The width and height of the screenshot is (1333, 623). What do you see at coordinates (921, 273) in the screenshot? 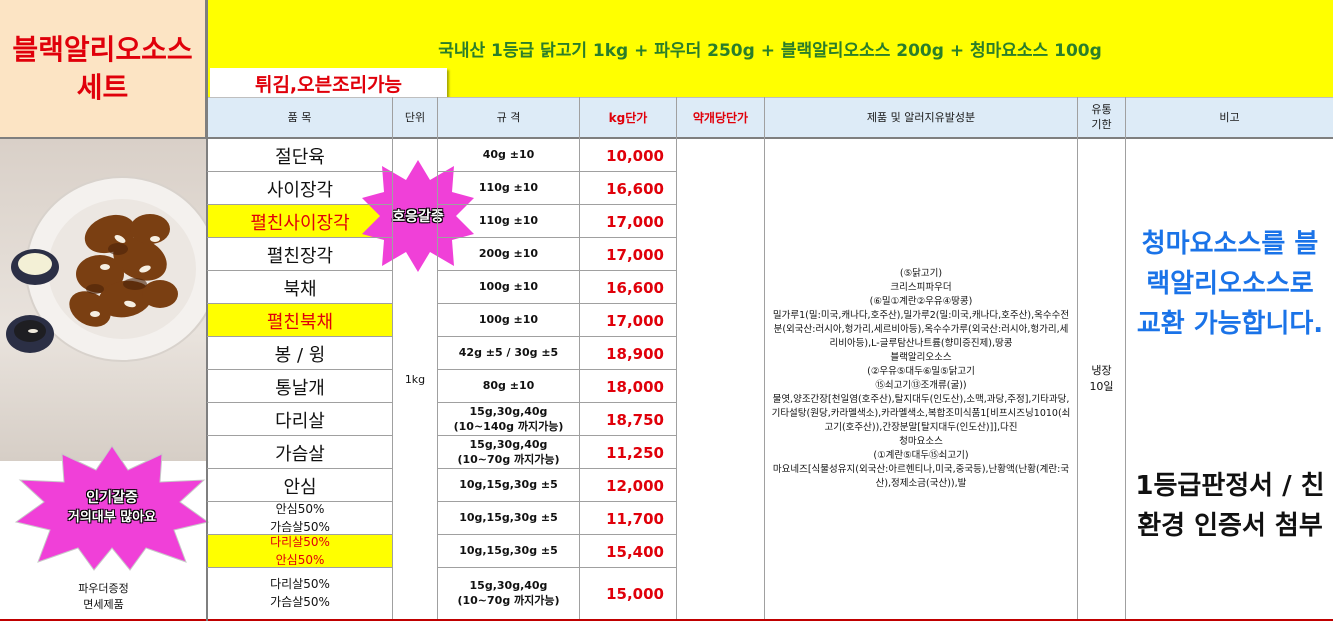
I see `ingredients-line: (⑤닭고기)` at bounding box center [921, 273].